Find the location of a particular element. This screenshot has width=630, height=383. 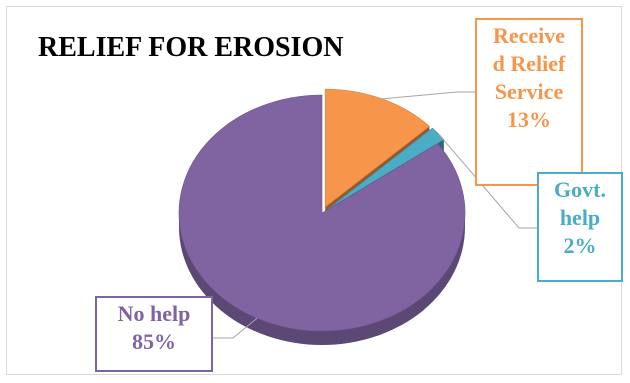

data-label-received-relief: Receive d Relief Service 13% is located at coordinates (529, 102).